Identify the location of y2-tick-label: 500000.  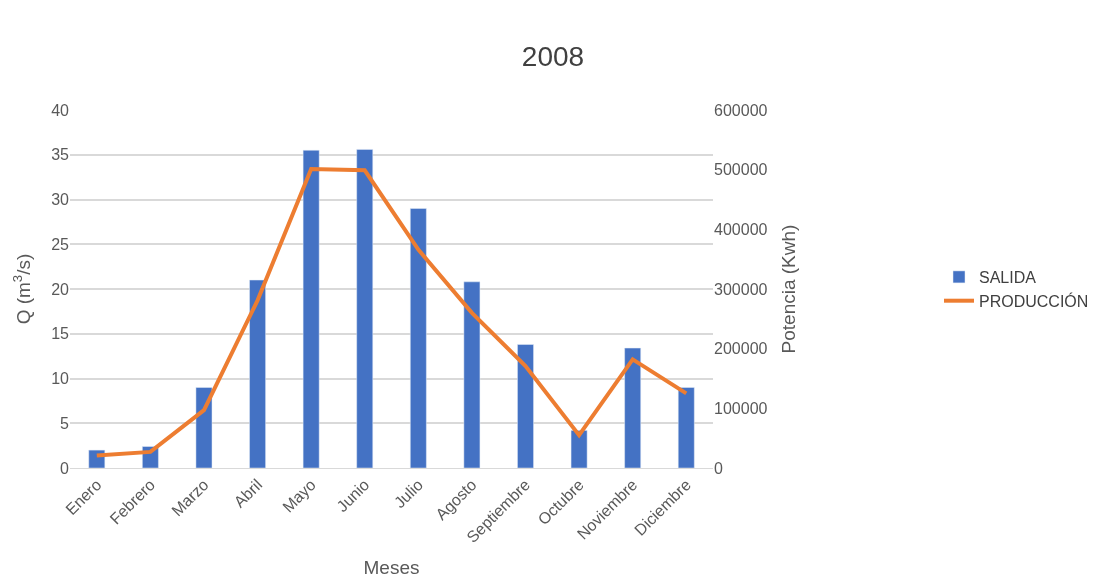
(741, 170).